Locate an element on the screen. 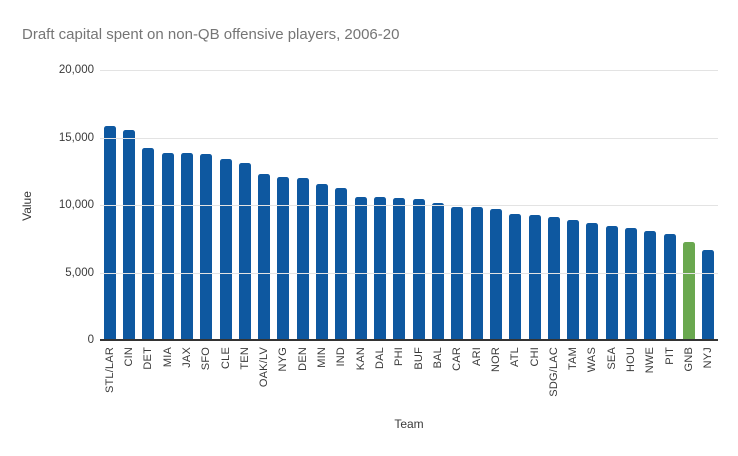  y-axis-tick-labels: 0 5,000 10,000 15,000 20,000 is located at coordinates (47, 205).